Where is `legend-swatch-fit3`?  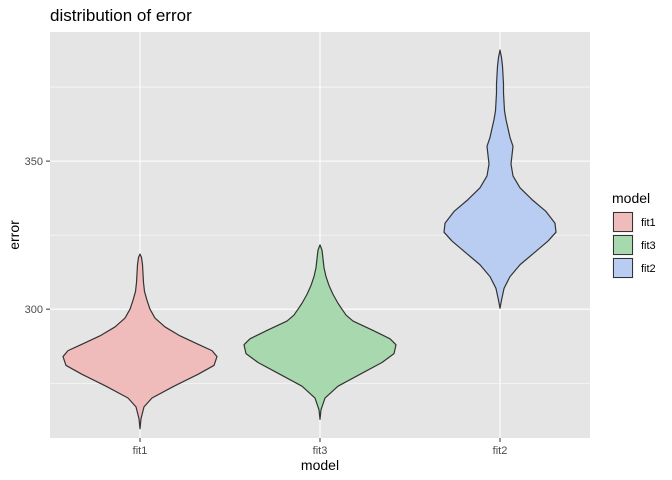 legend-swatch-fit3 is located at coordinates (623, 245).